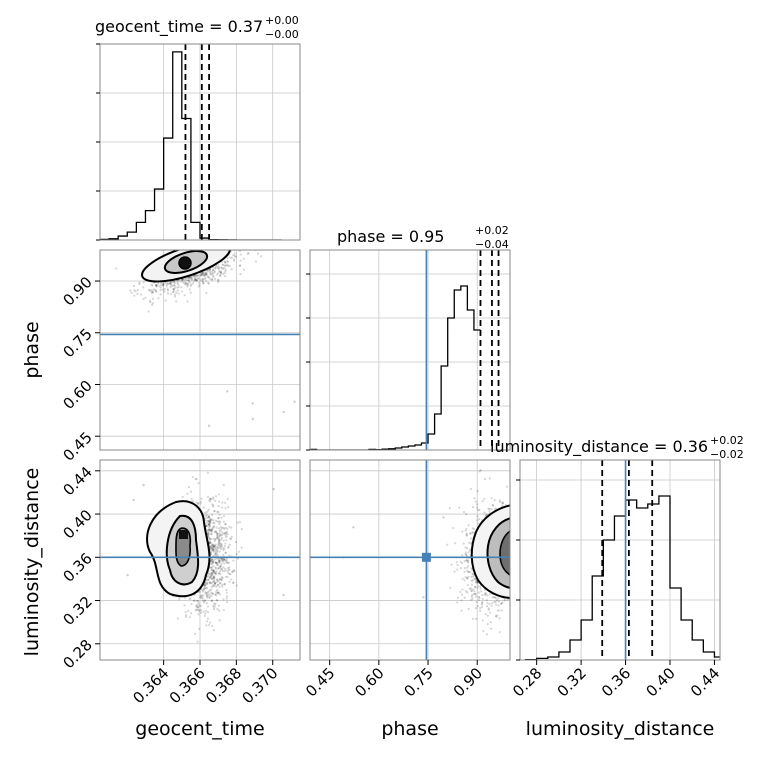 The height and width of the screenshot is (760, 760). I want to click on x-tick-label: 0.368, so click(223, 685).